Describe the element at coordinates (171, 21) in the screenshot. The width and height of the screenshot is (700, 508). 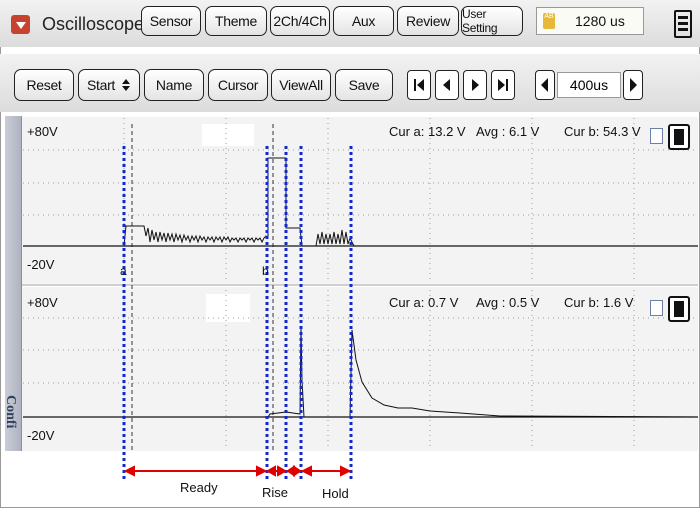
I see `tab-sensor: Sensor` at that location.